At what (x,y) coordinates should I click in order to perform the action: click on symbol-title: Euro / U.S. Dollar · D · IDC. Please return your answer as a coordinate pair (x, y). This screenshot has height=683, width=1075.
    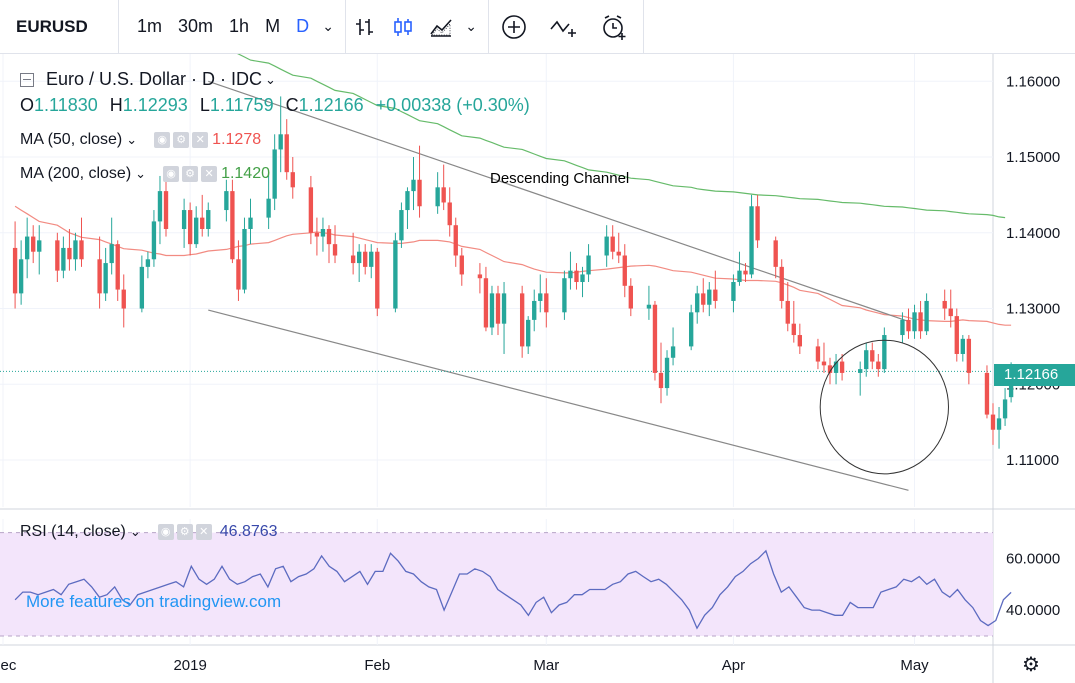
    Looking at the image, I should click on (154, 79).